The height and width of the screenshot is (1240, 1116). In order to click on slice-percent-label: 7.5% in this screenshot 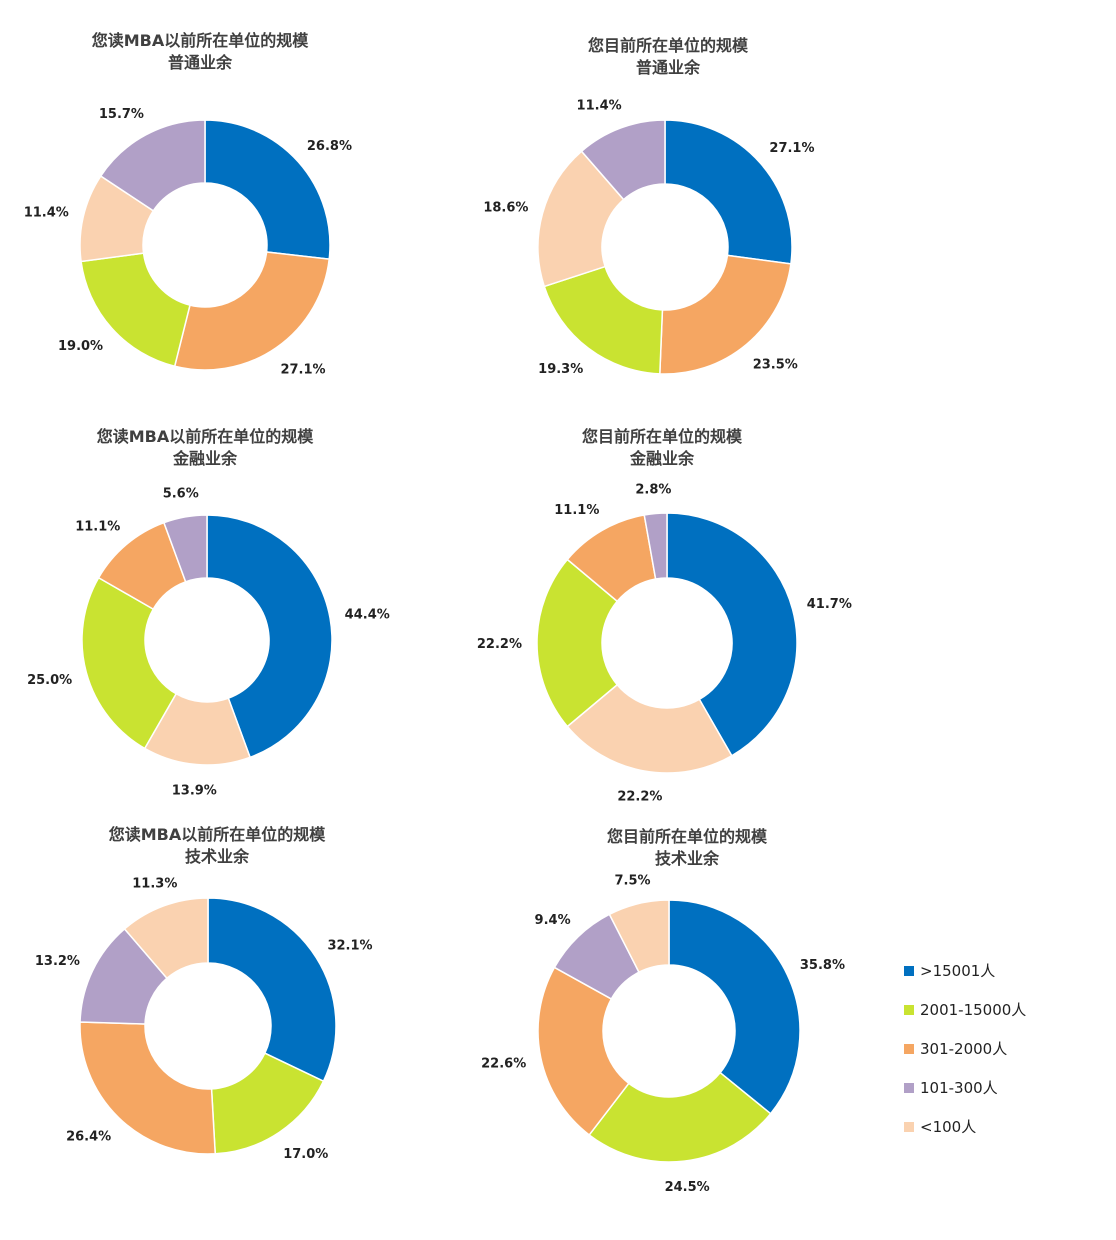, I will do `click(632, 880)`.